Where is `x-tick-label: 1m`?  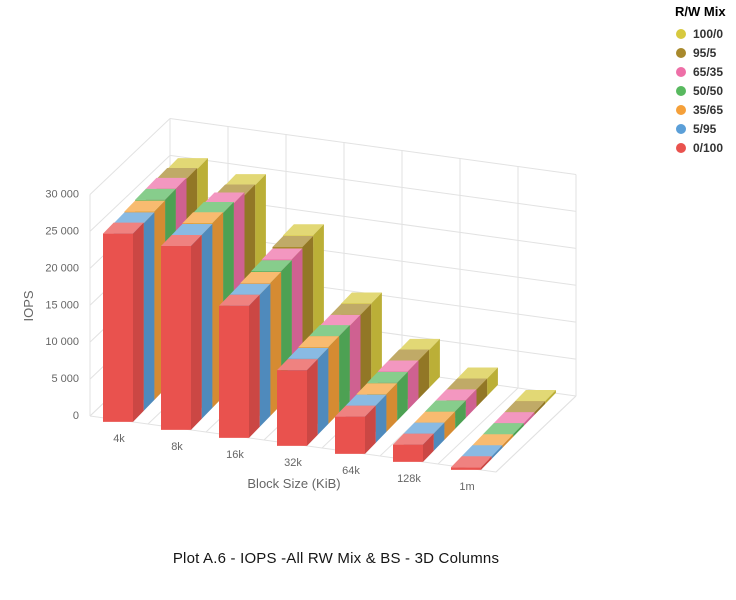 x-tick-label: 1m is located at coordinates (466, 487).